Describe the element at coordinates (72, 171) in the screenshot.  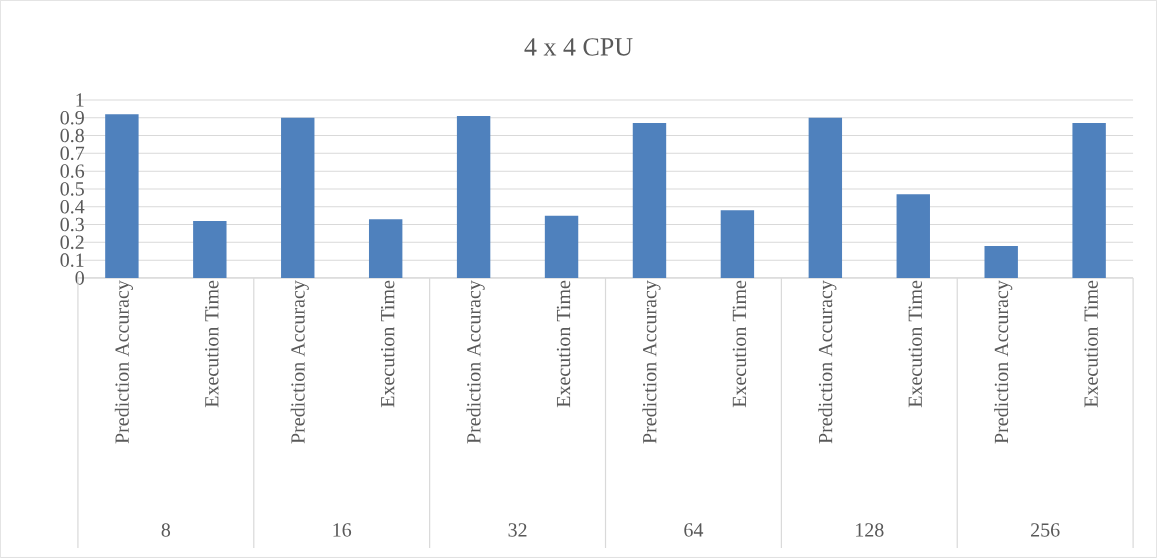
I see `y-tick-label: 0.6` at that location.